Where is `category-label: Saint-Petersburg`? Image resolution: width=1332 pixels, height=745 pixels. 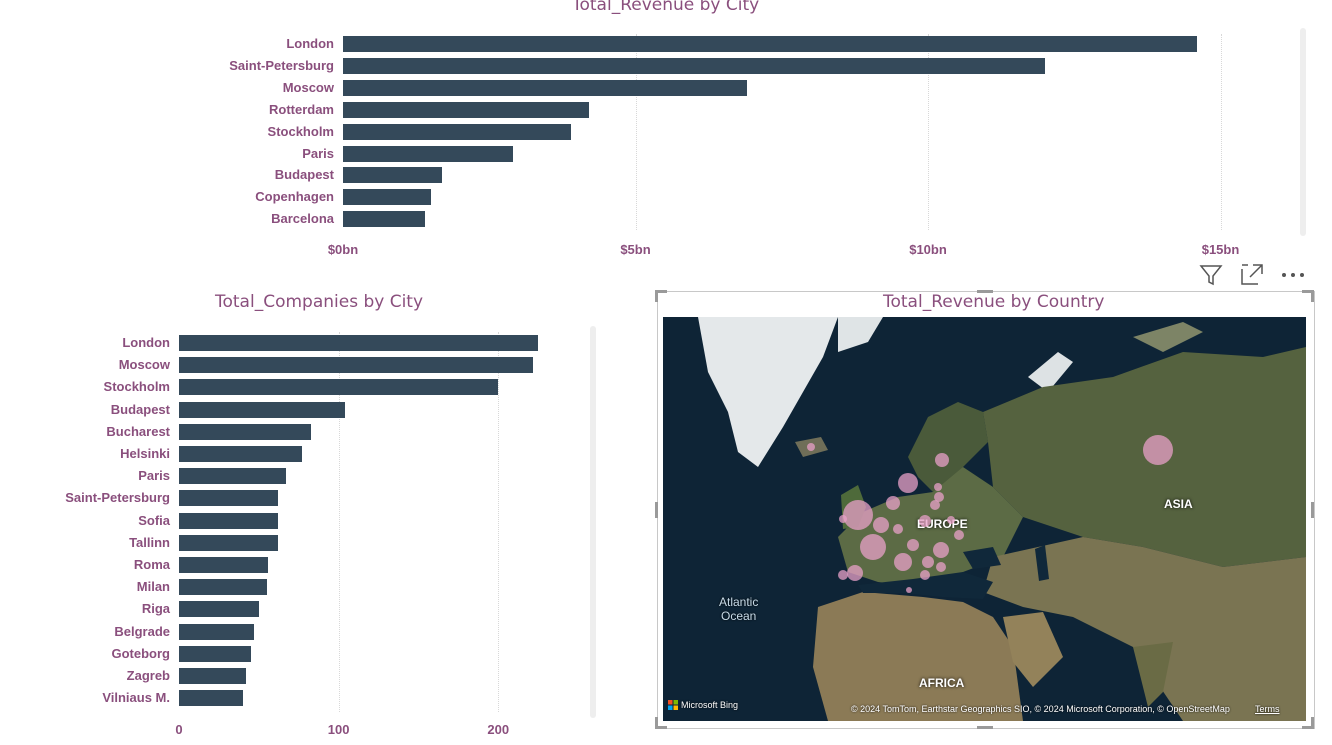 category-label: Saint-Petersburg is located at coordinates (281, 65).